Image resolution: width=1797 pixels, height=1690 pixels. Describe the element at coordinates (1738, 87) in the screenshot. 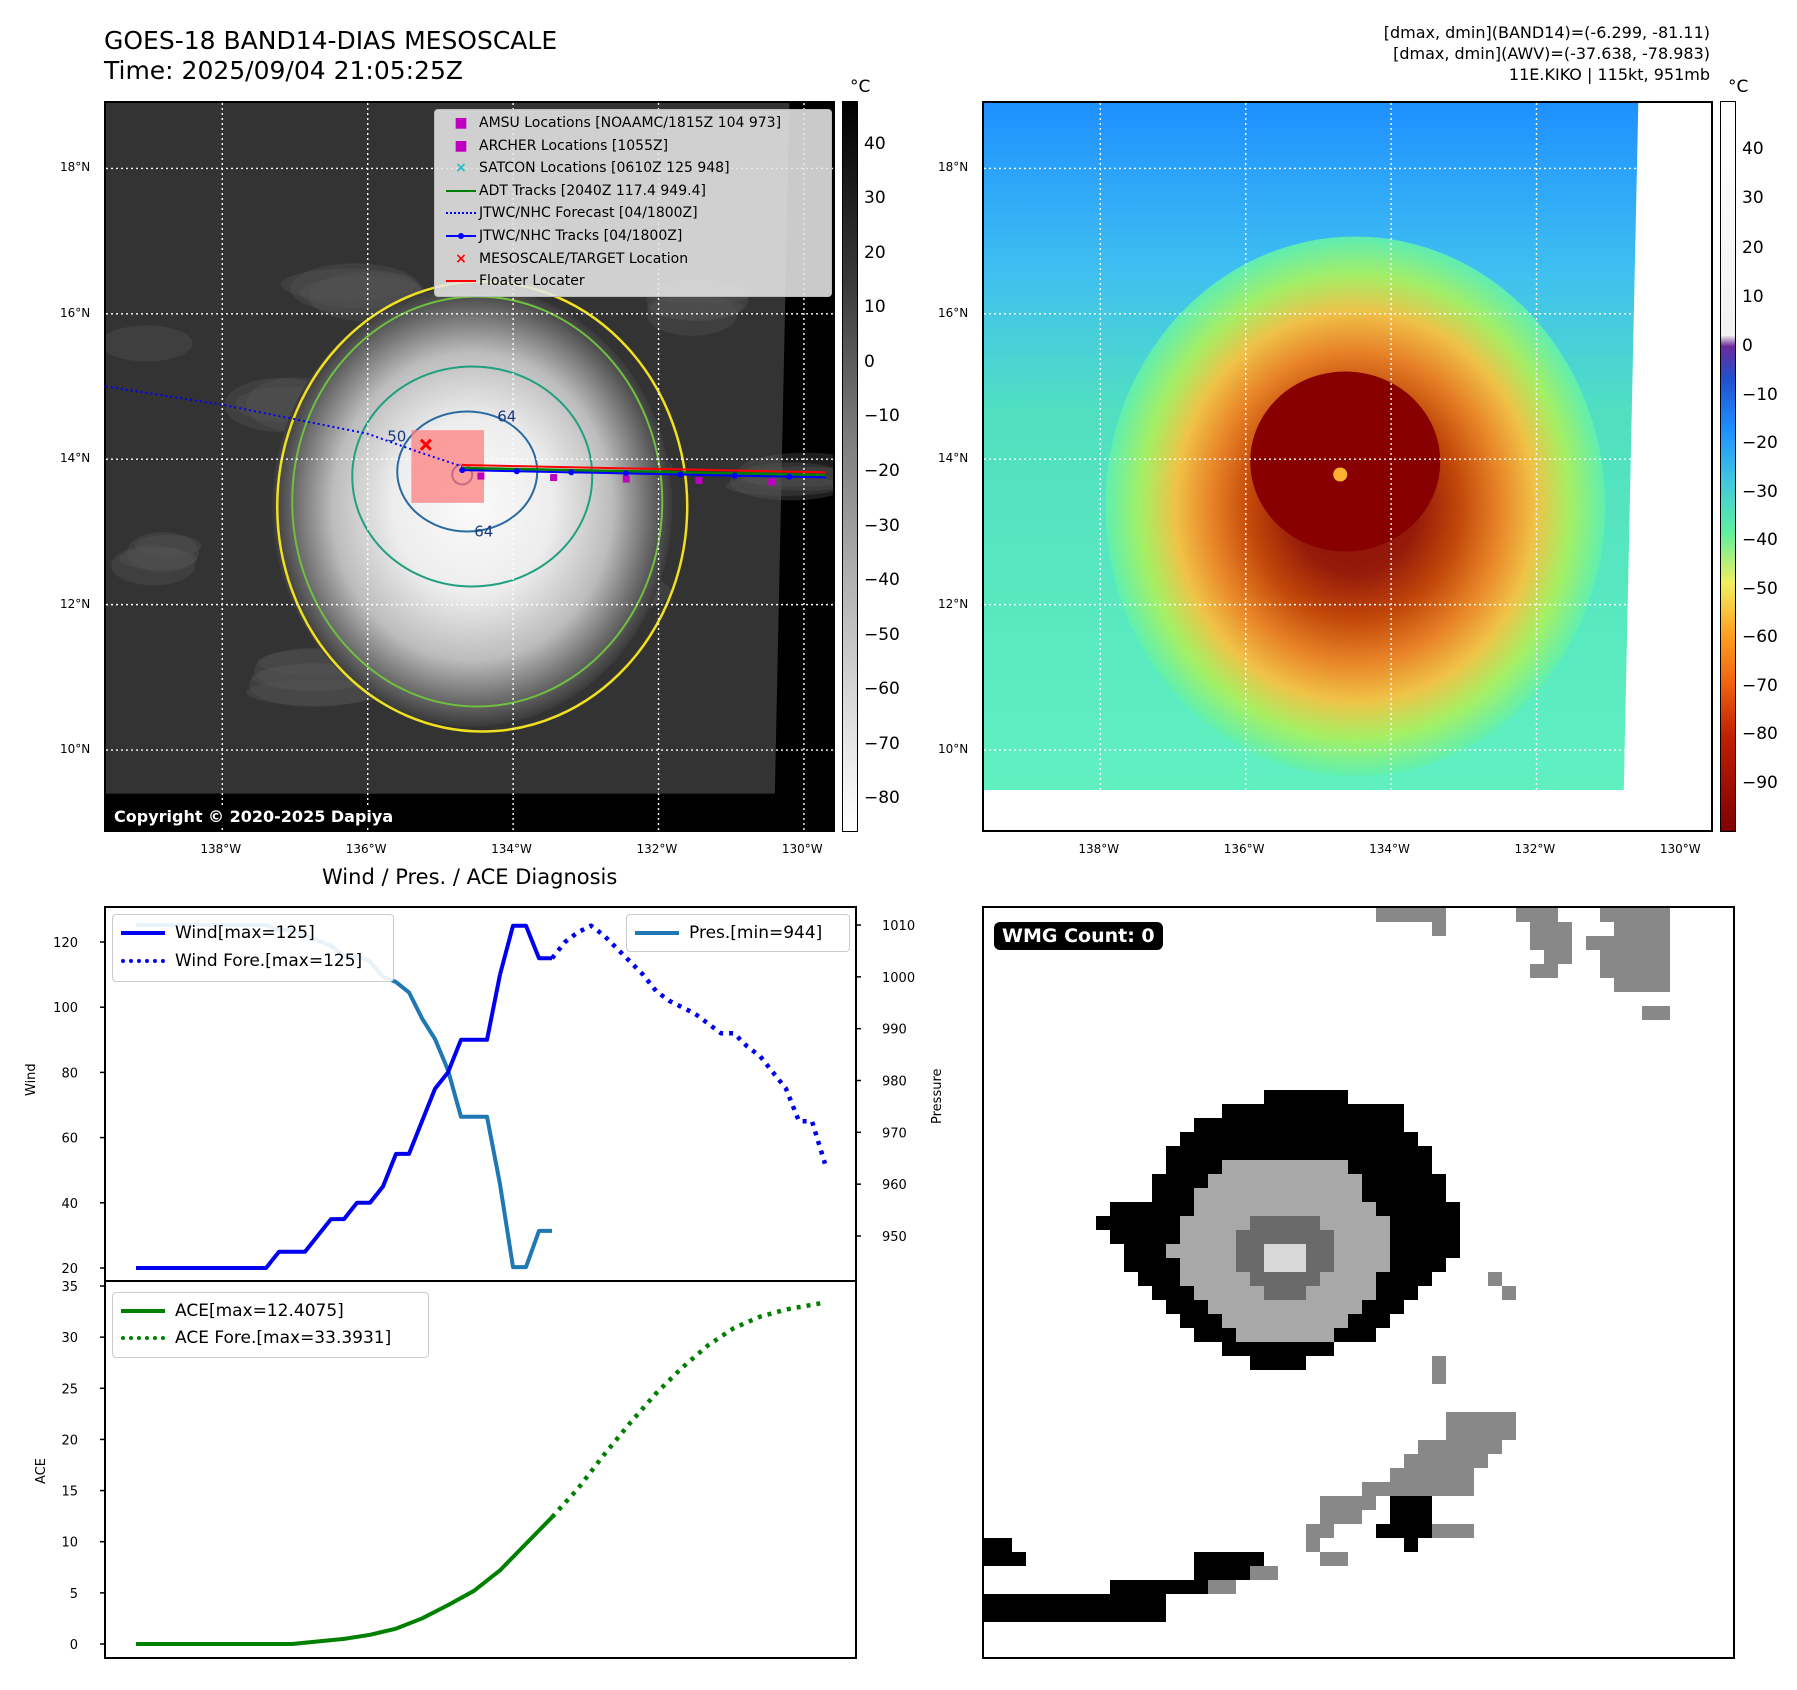

I see `awv-colorbar-unit: °C` at that location.